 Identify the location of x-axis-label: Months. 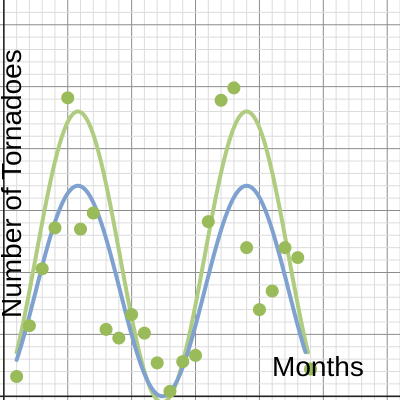
(318, 366).